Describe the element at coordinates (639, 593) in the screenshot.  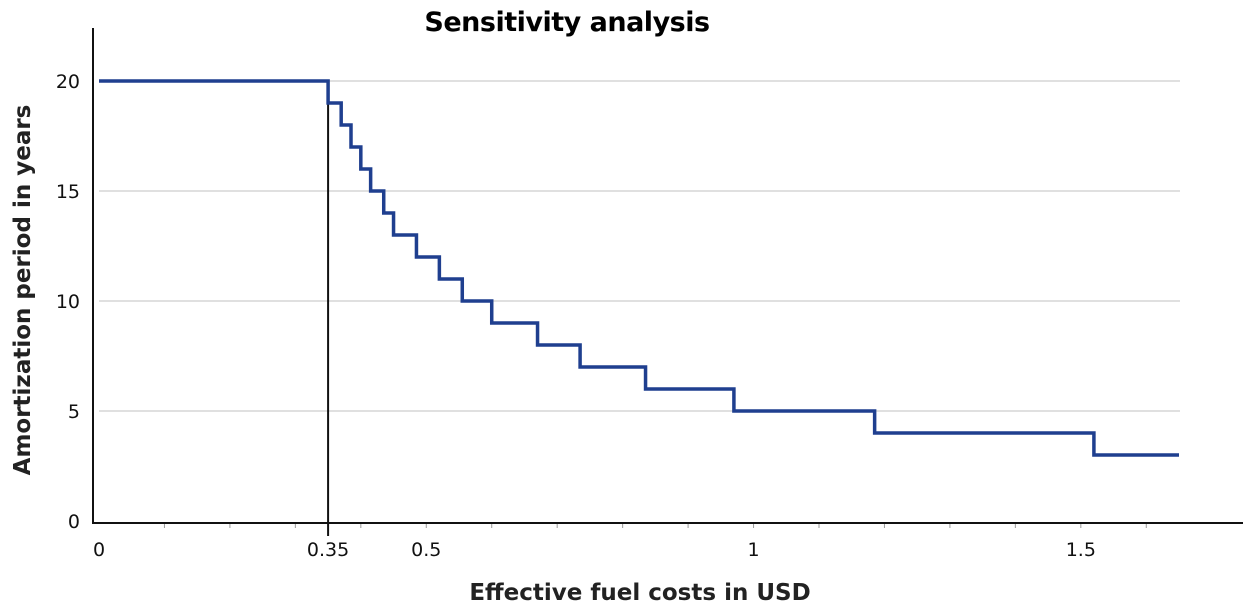
I see `x-axis-label: Effective fuel costs in USD` at that location.